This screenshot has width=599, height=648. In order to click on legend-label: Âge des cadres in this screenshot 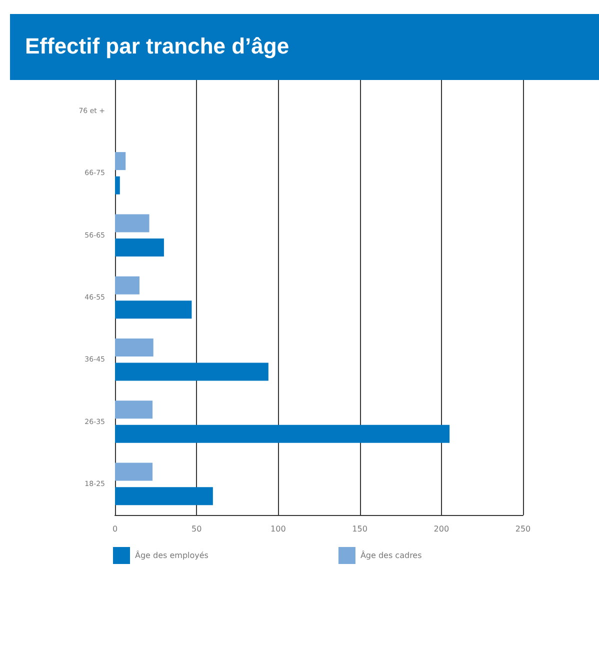, I will do `click(391, 555)`.